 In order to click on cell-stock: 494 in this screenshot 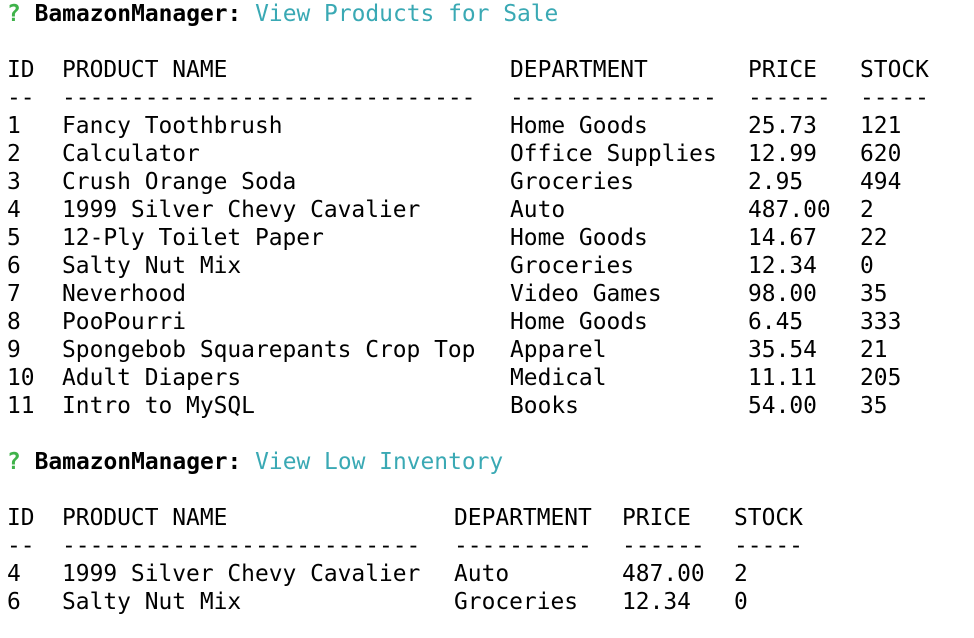, I will do `click(881, 182)`.